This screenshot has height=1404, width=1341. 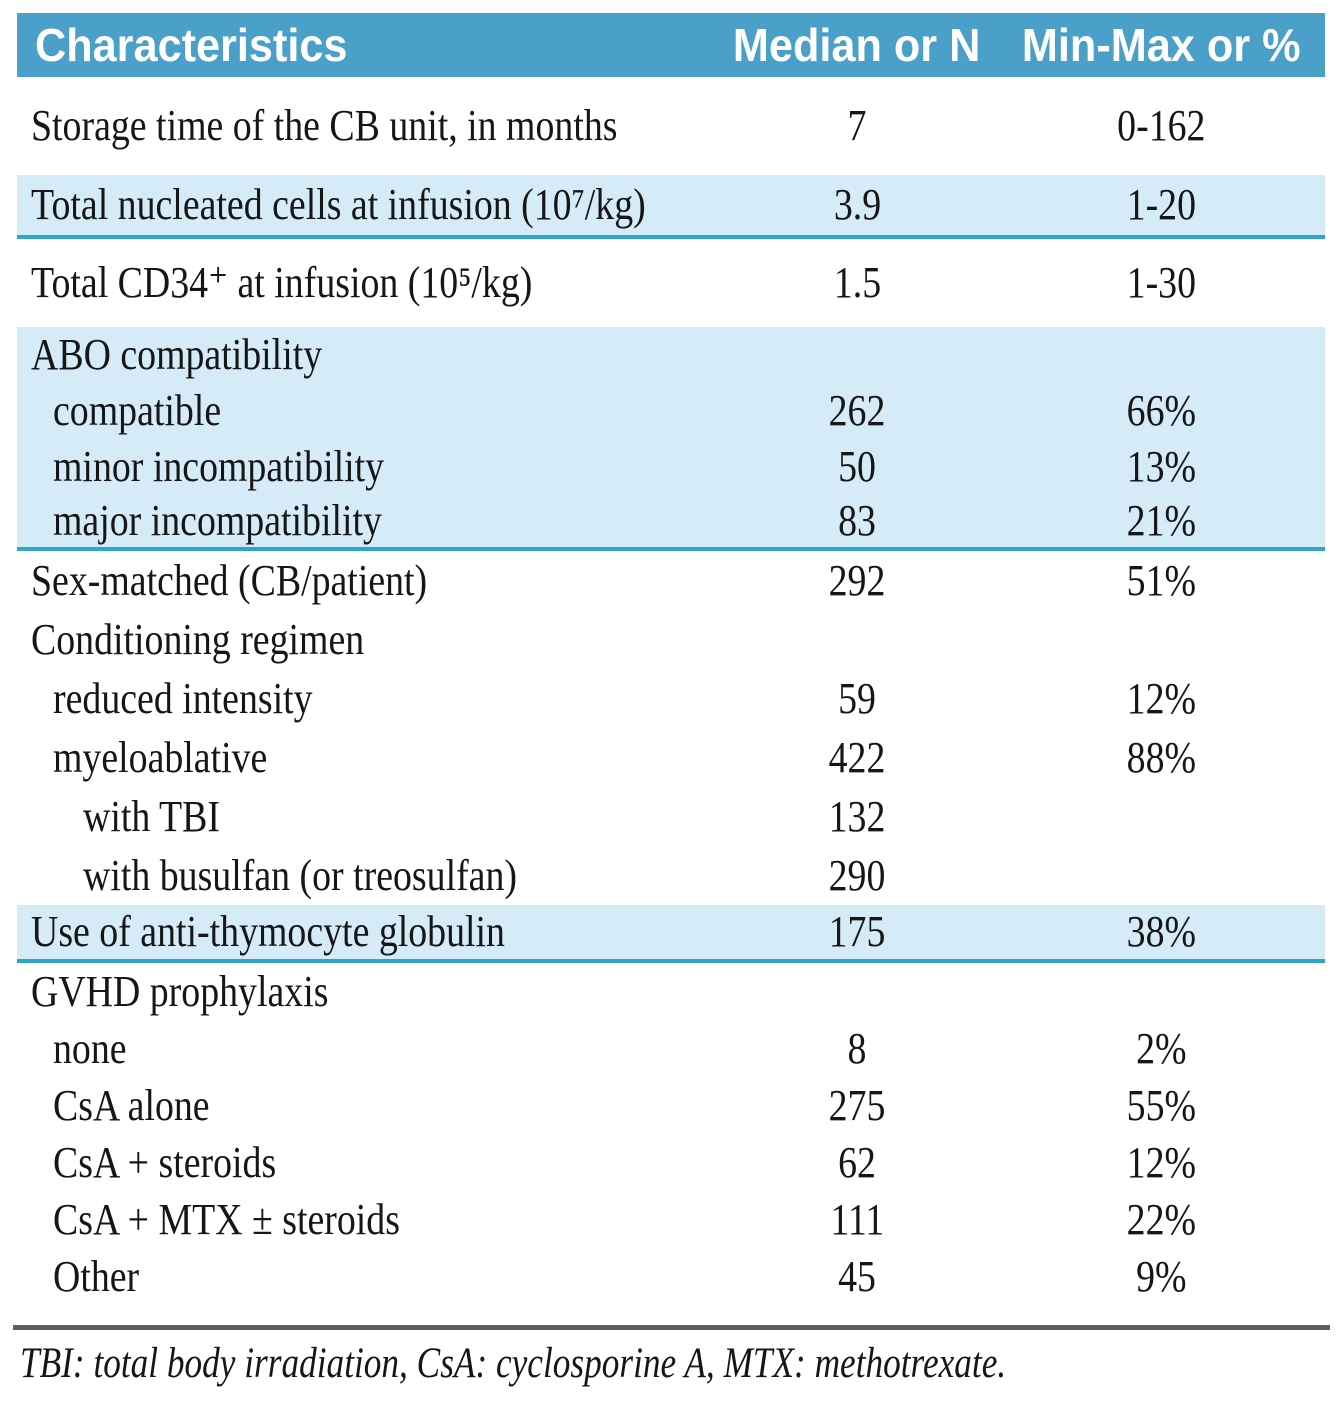 I want to click on minmax-cell: 1-20, so click(x=1161, y=205).